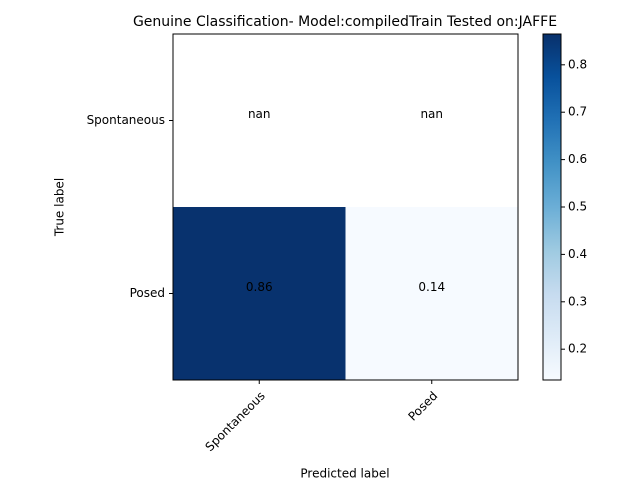 The width and height of the screenshot is (640, 478). What do you see at coordinates (577, 64) in the screenshot?
I see `colorbar-tick-label: 0.8` at bounding box center [577, 64].